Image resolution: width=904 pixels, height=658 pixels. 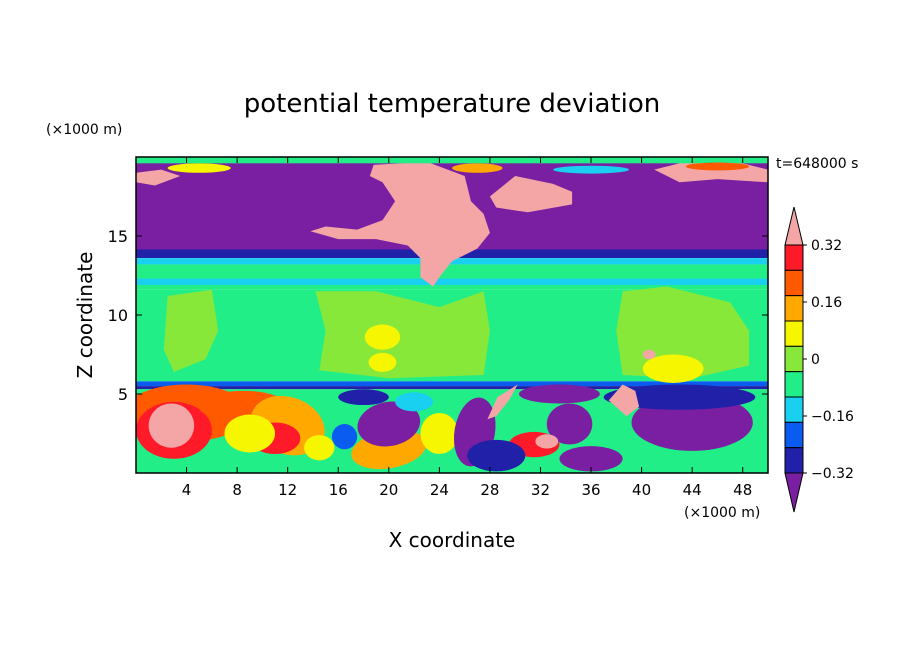 What do you see at coordinates (641, 490) in the screenshot?
I see `x-tick-label: 40` at bounding box center [641, 490].